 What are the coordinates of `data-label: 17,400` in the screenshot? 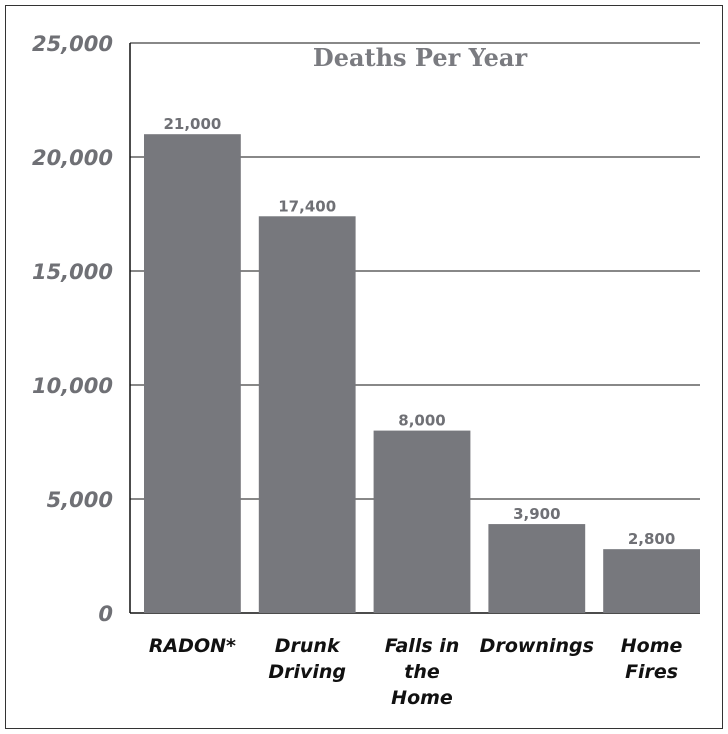 It's located at (307, 206).